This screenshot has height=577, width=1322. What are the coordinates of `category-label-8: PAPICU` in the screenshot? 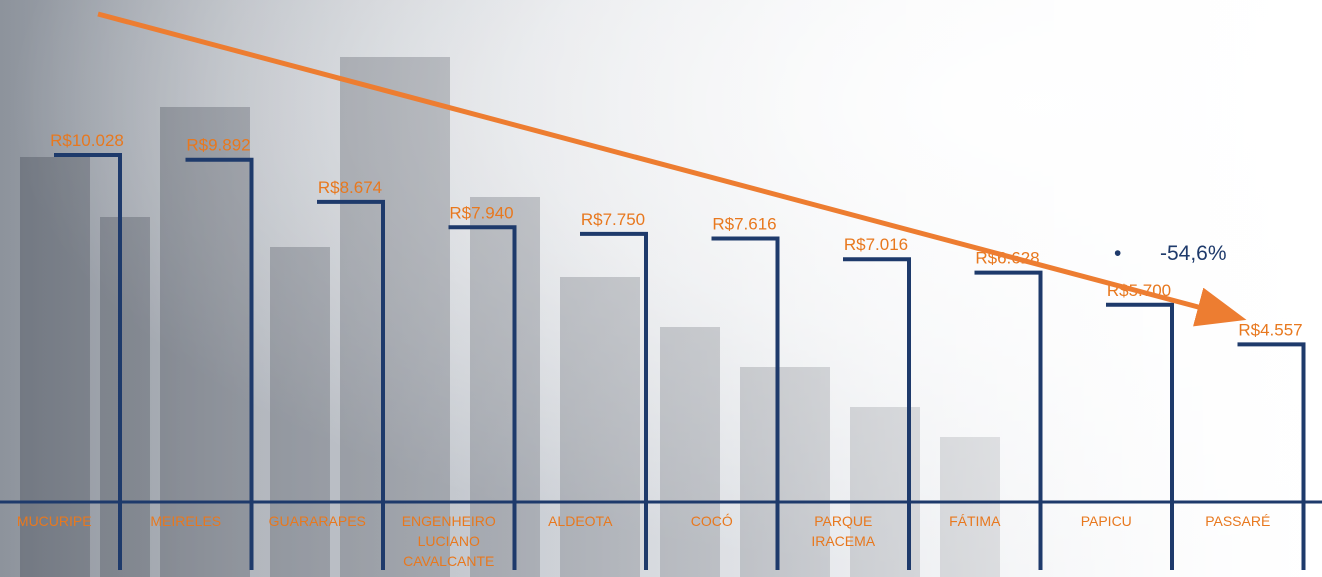 It's located at (1106, 521).